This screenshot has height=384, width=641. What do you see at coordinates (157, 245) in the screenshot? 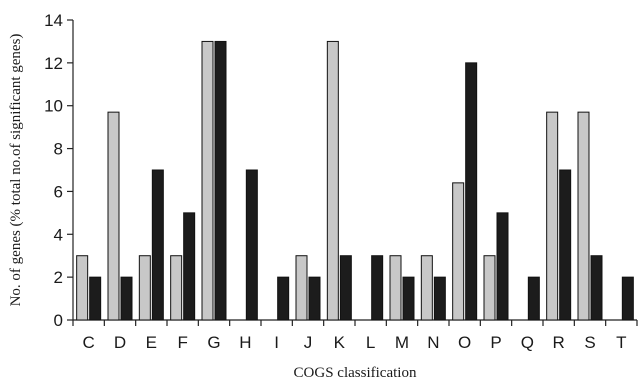
I see `bar-series2-e` at bounding box center [157, 245].